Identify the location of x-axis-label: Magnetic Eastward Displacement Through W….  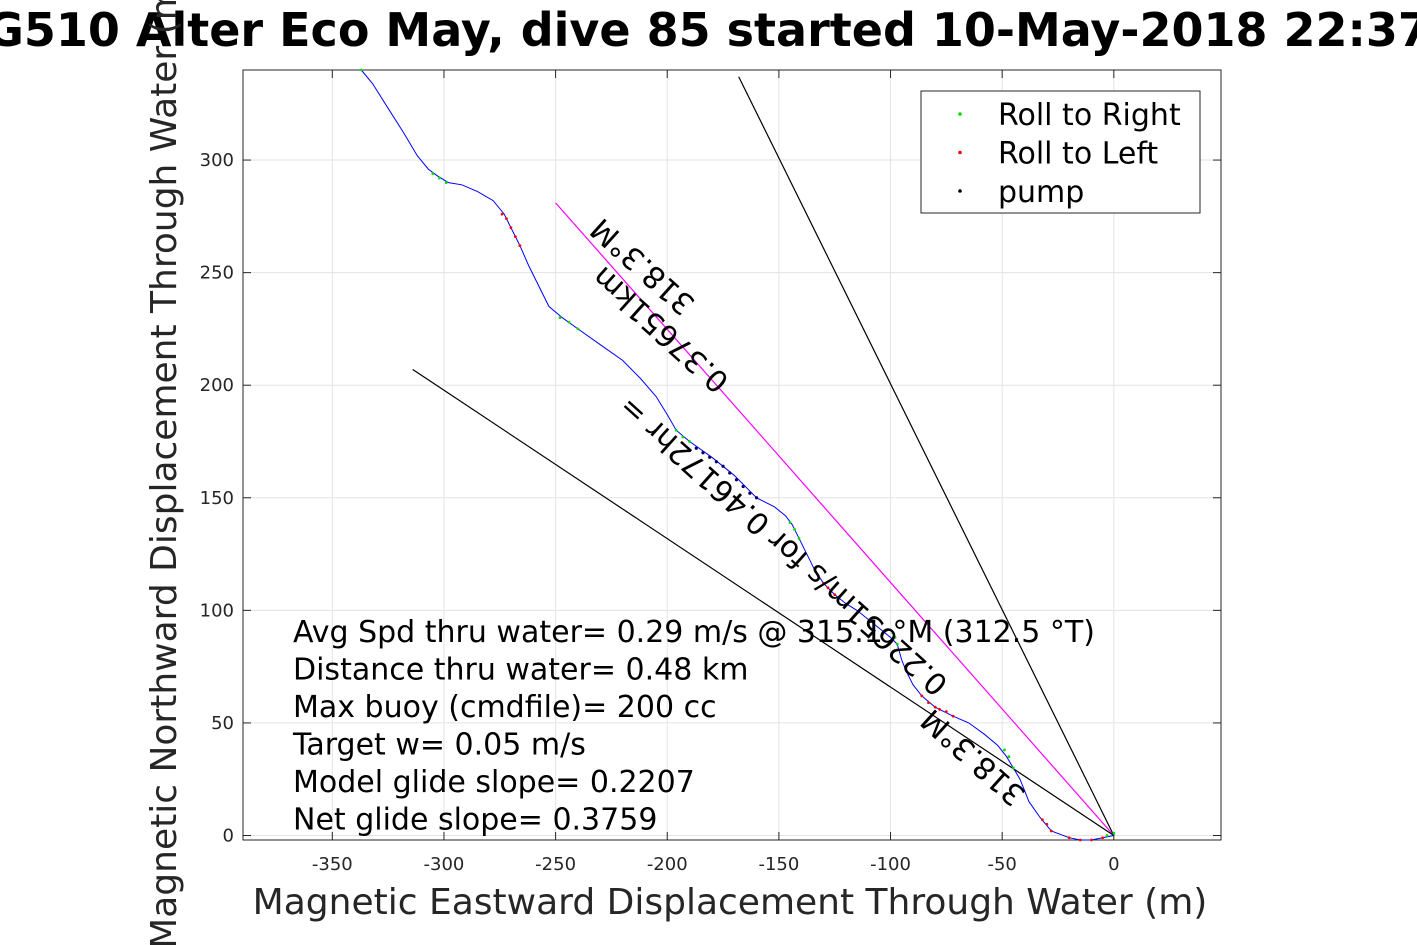
(730, 902).